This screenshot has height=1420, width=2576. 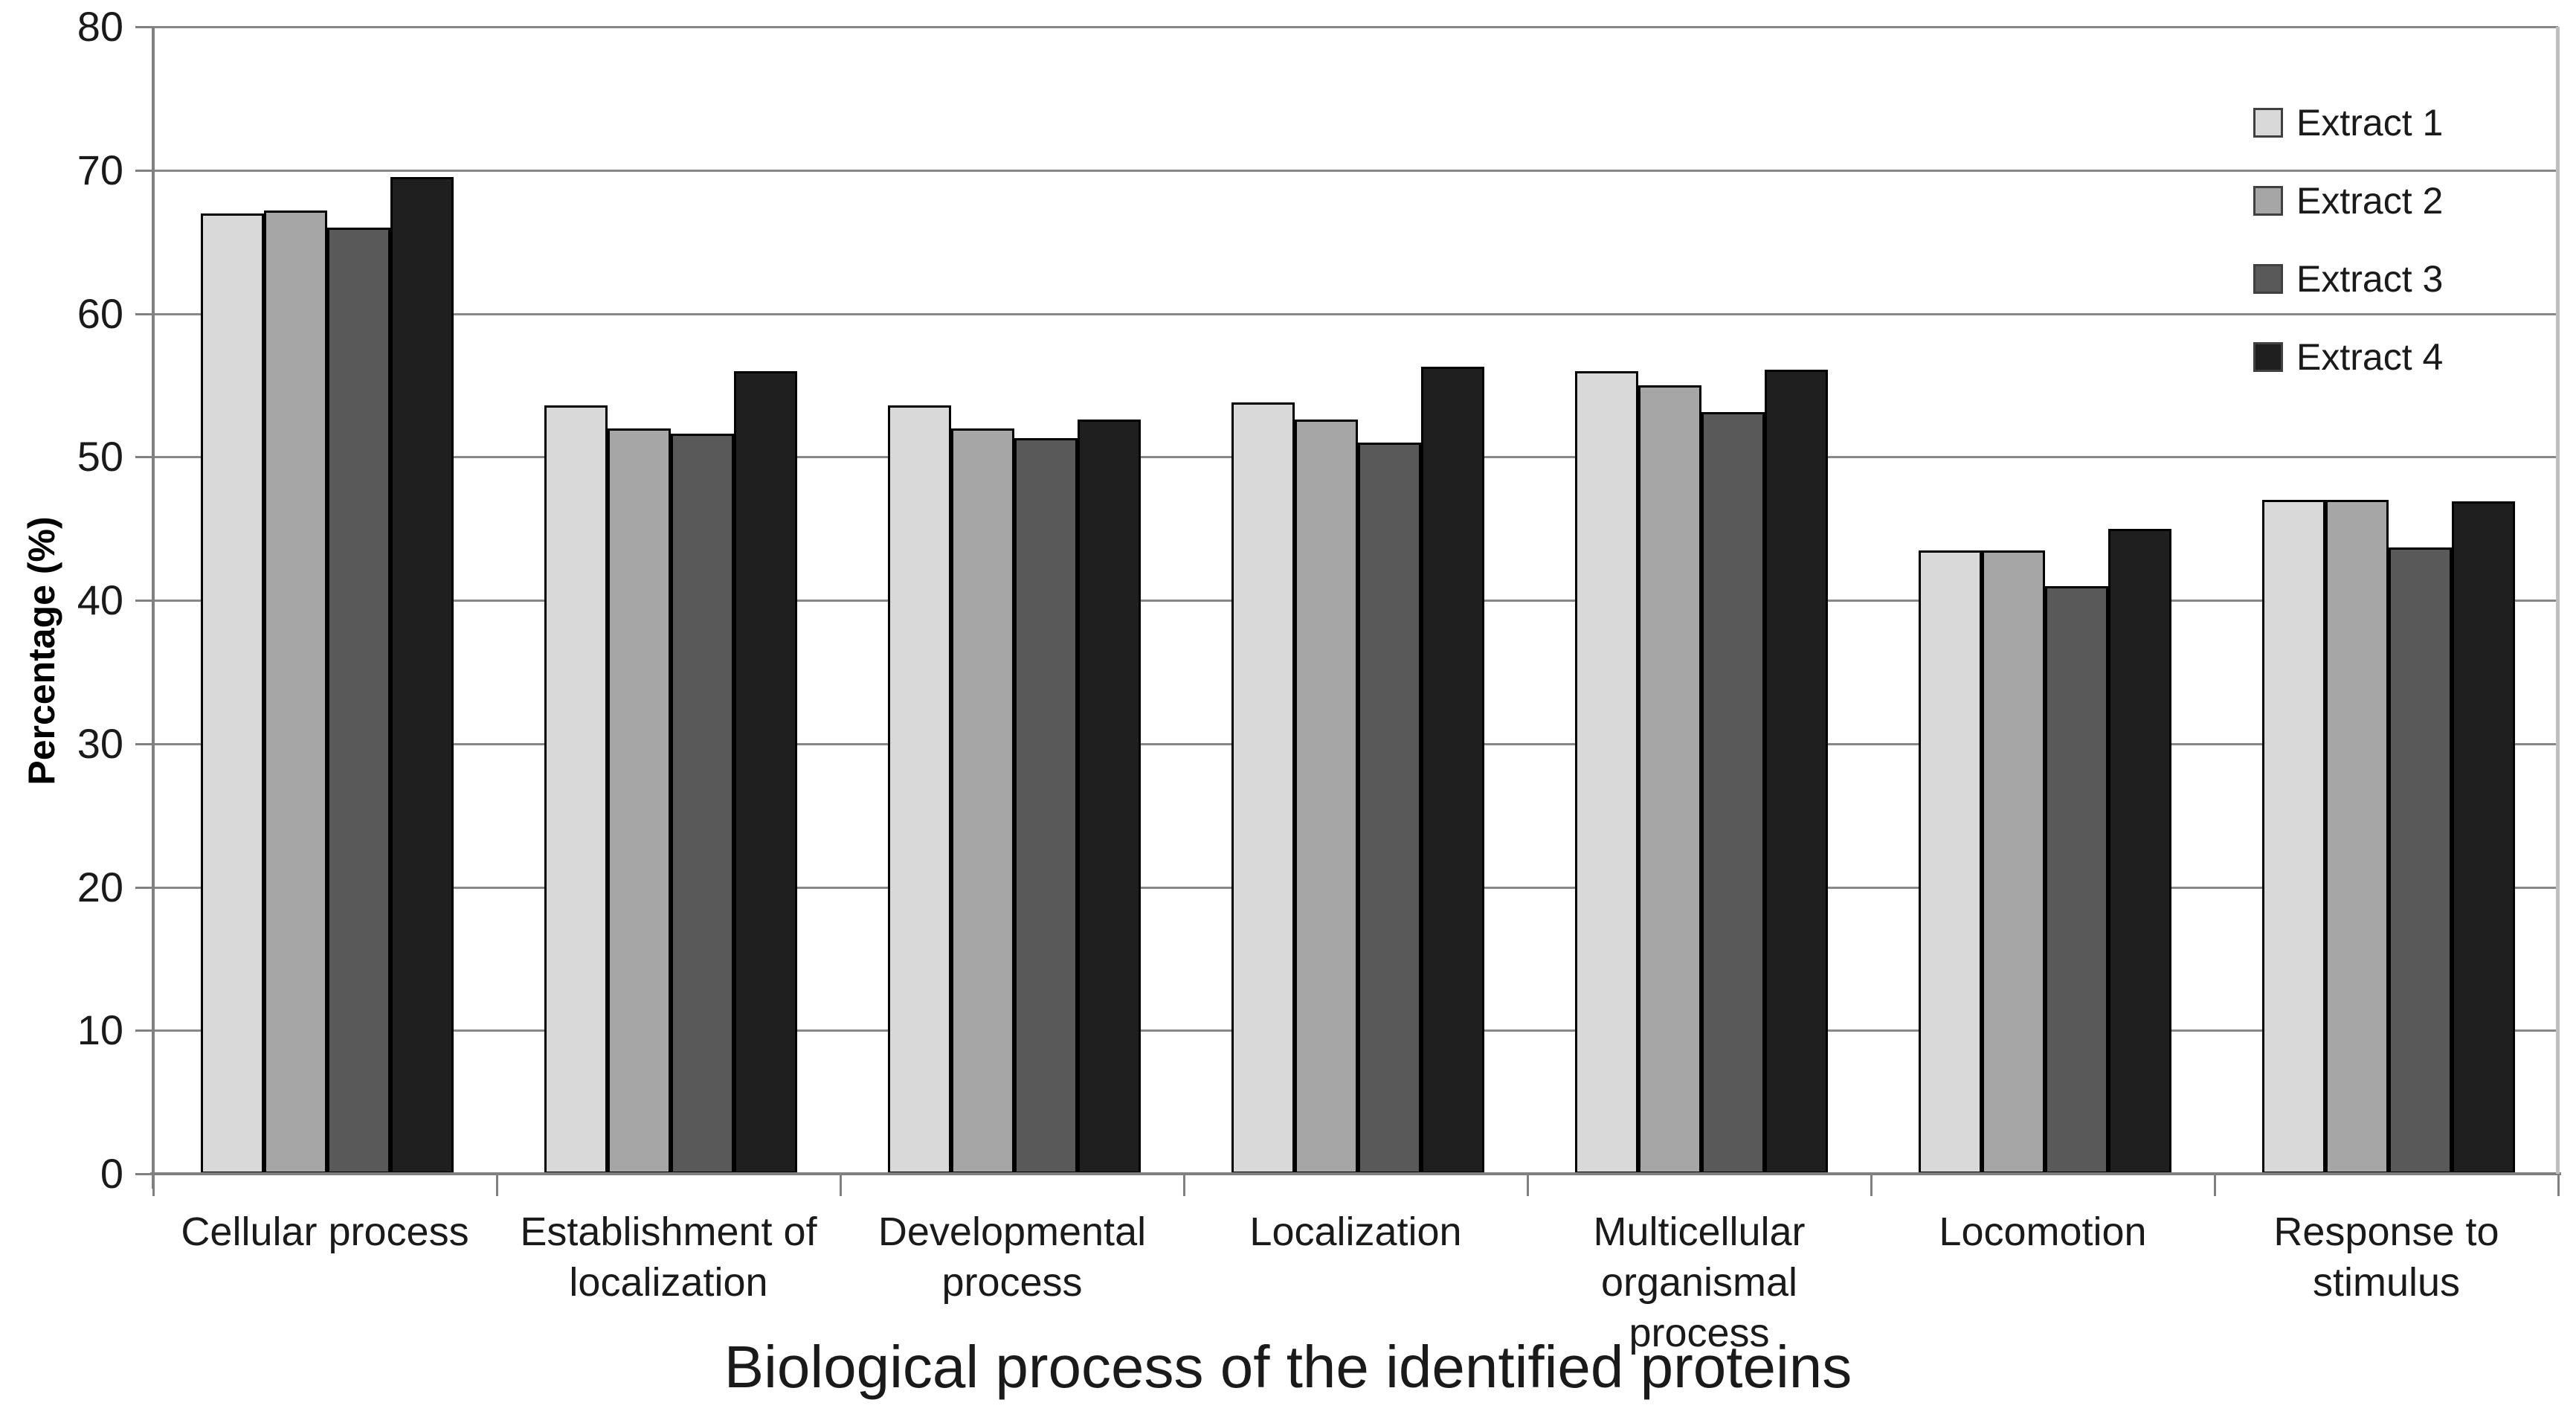 What do you see at coordinates (1606, 772) in the screenshot?
I see `bar-extract-1-cat5` at bounding box center [1606, 772].